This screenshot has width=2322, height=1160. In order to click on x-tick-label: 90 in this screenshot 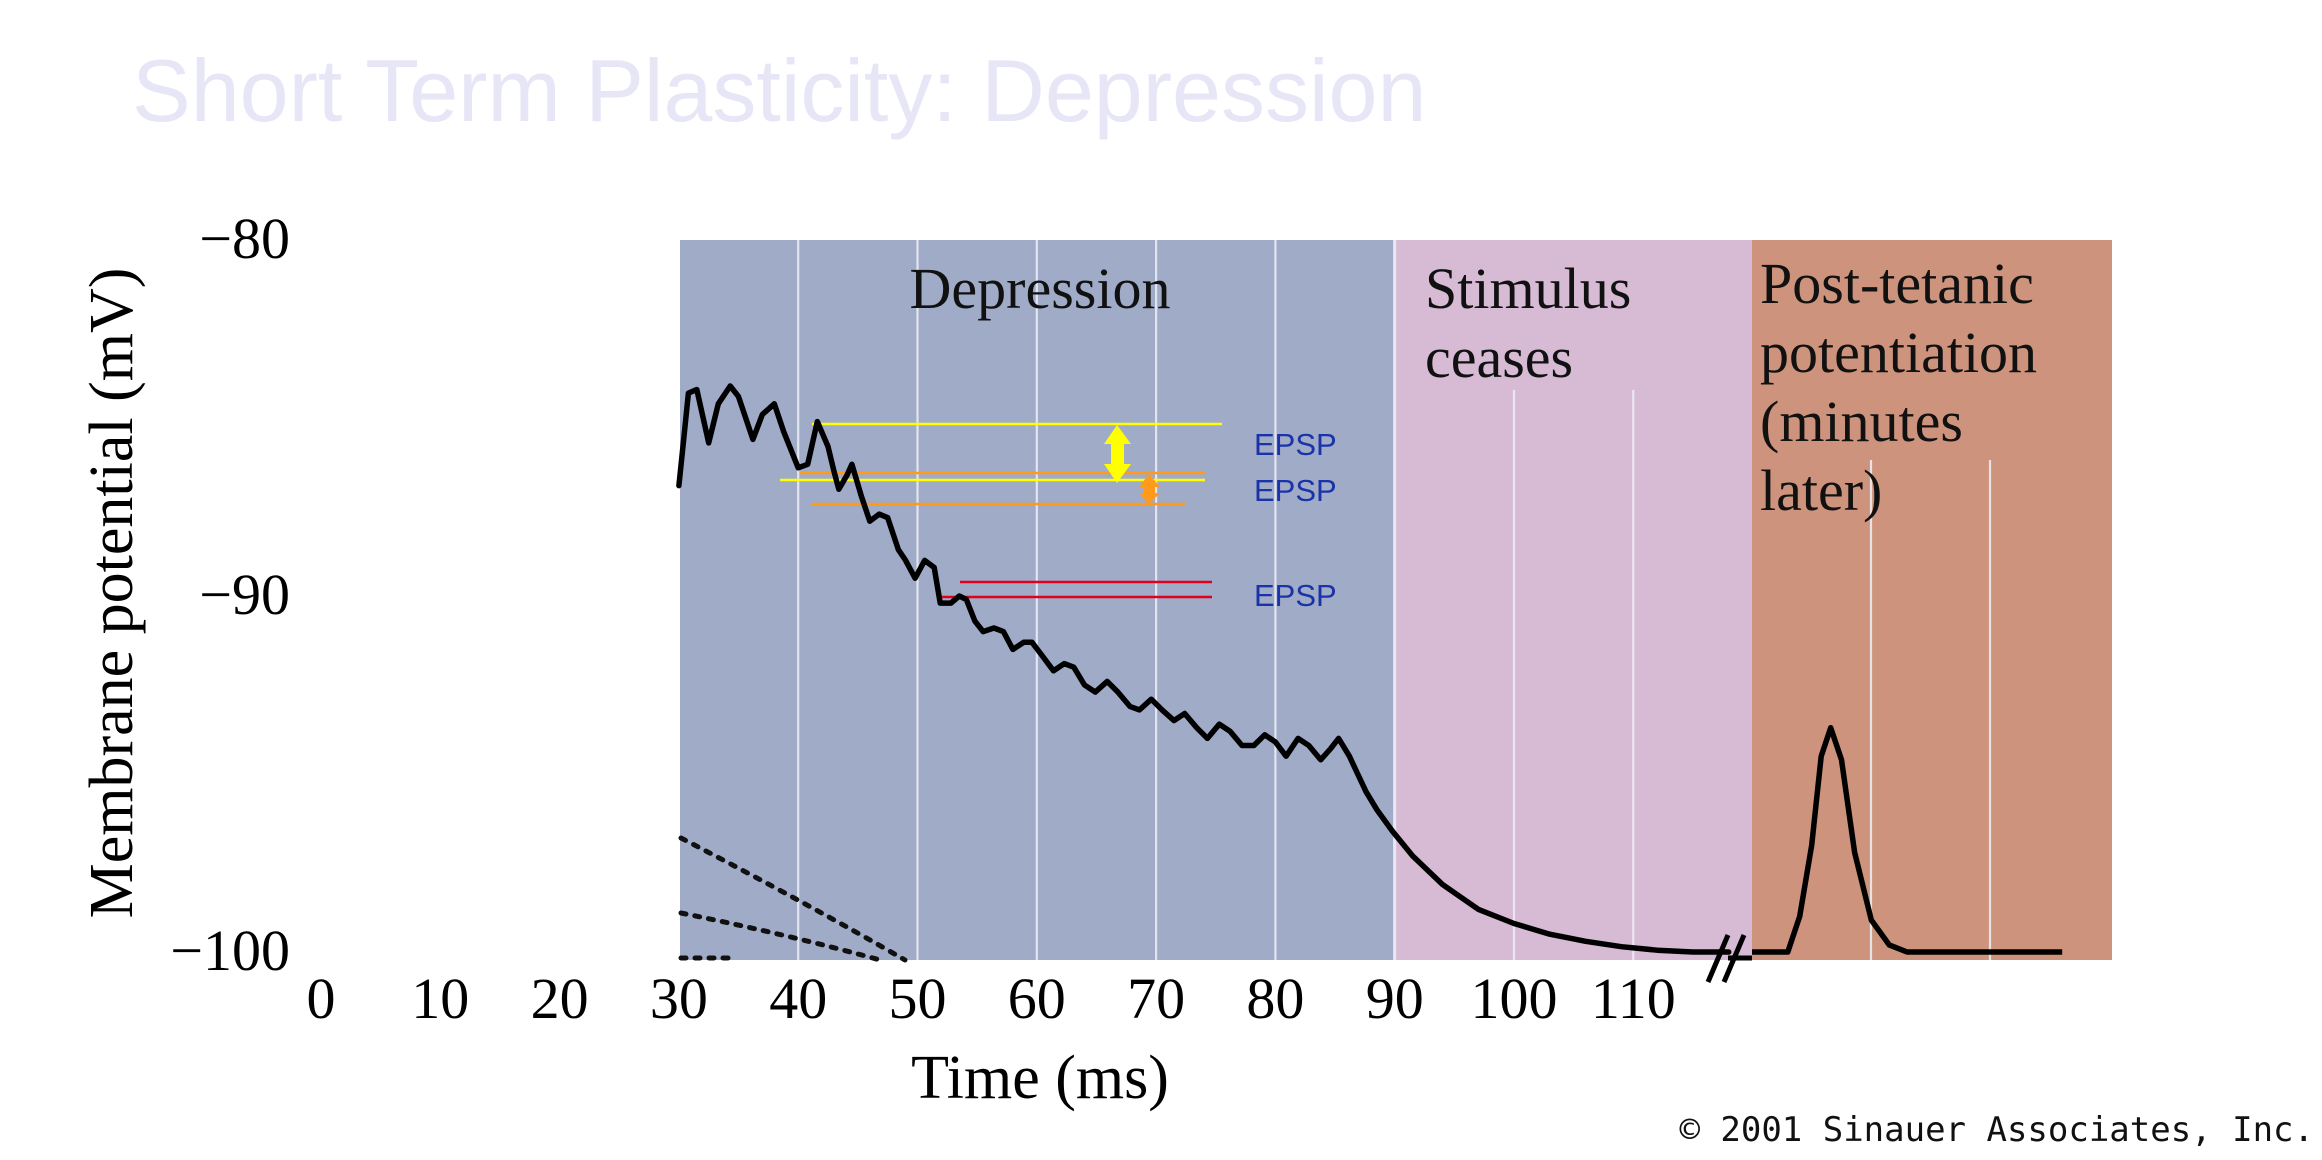, I will do `click(1395, 998)`.